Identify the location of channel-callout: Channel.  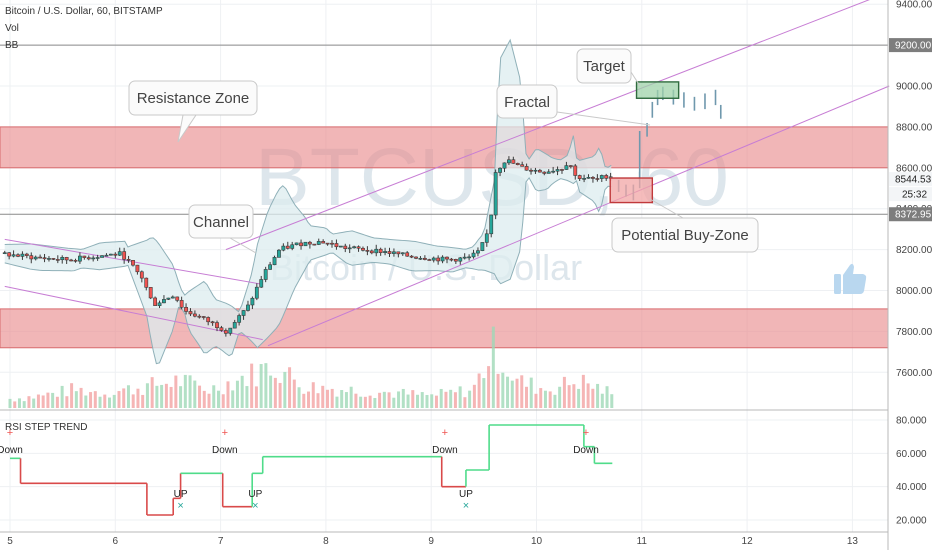
(222, 229).